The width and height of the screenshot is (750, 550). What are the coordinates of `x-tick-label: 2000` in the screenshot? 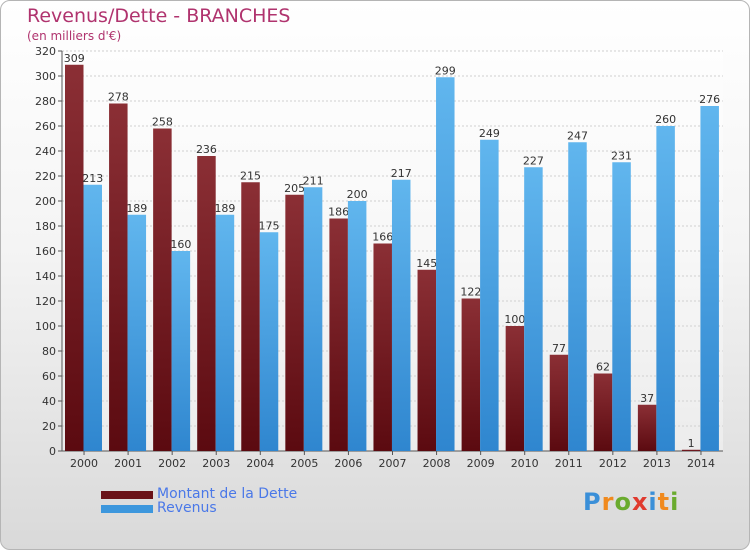 It's located at (84, 463).